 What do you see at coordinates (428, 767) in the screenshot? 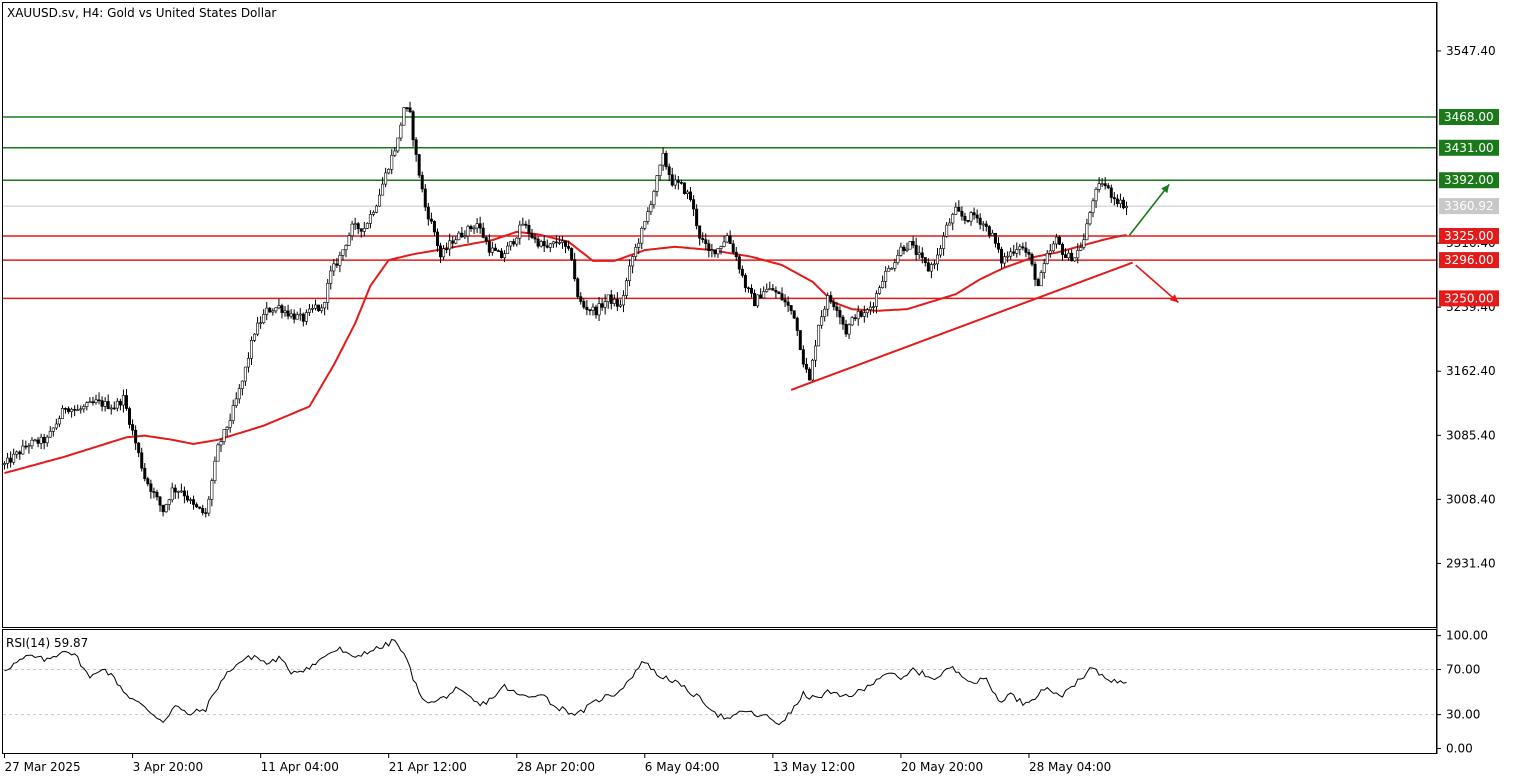
I see `time-tick-label: 21 Apr 12:00` at bounding box center [428, 767].